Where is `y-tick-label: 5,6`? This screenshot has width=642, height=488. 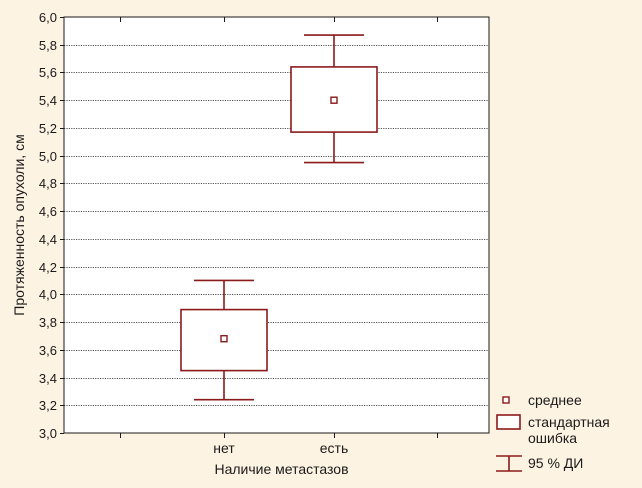
y-tick-label: 5,6 is located at coordinates (48, 72).